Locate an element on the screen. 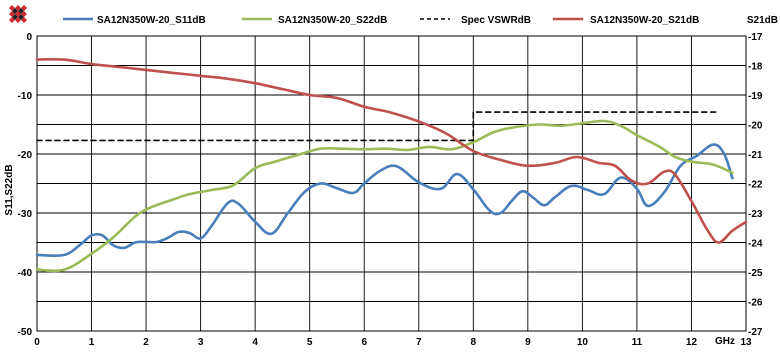  y2-tick-label: -25 is located at coordinates (755, 273).